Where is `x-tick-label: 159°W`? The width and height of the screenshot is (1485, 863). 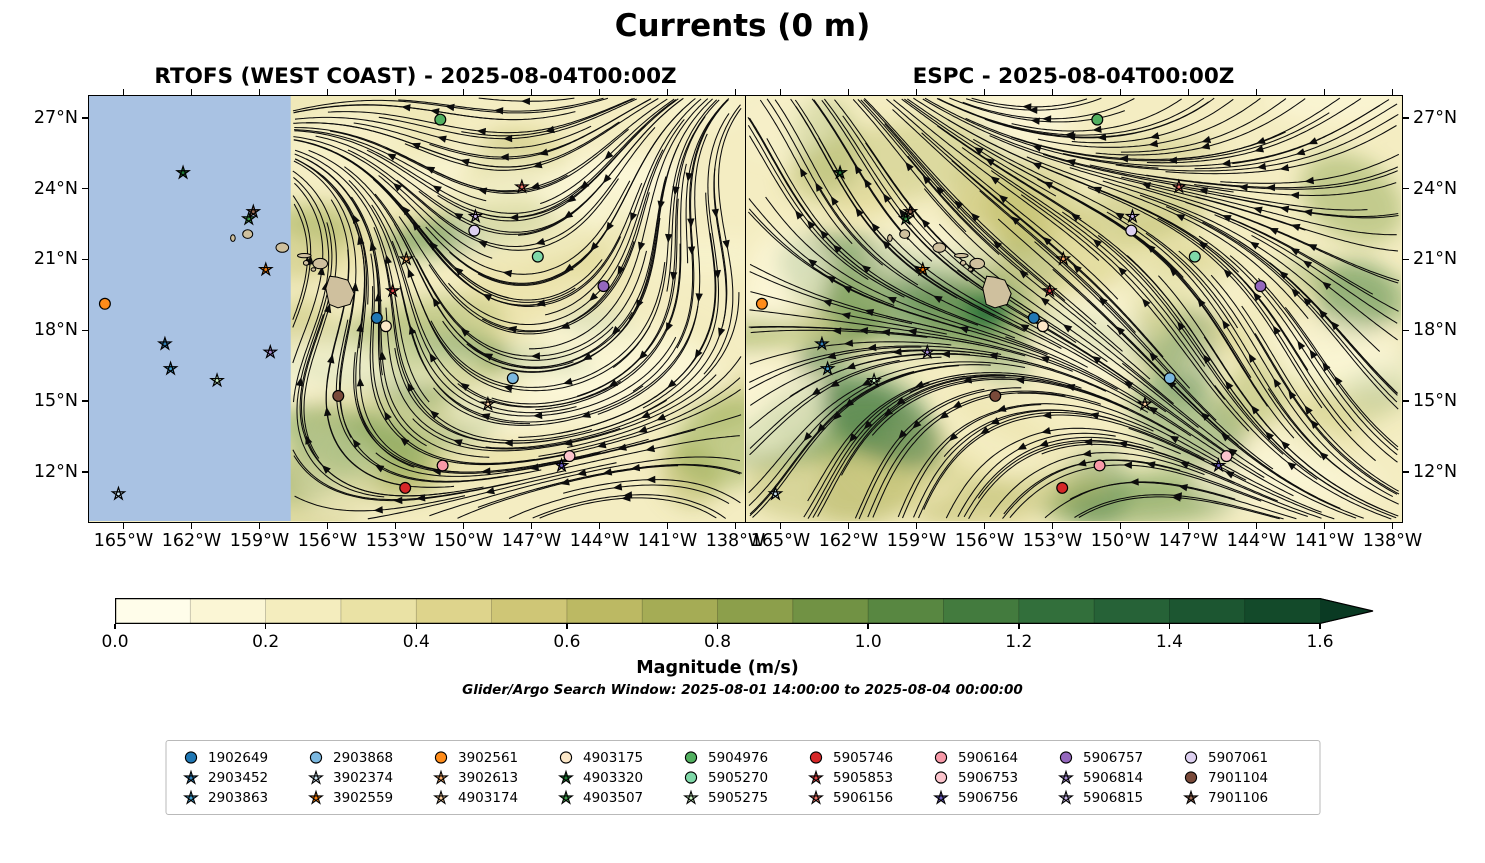 x-tick-label: 159°W is located at coordinates (916, 541).